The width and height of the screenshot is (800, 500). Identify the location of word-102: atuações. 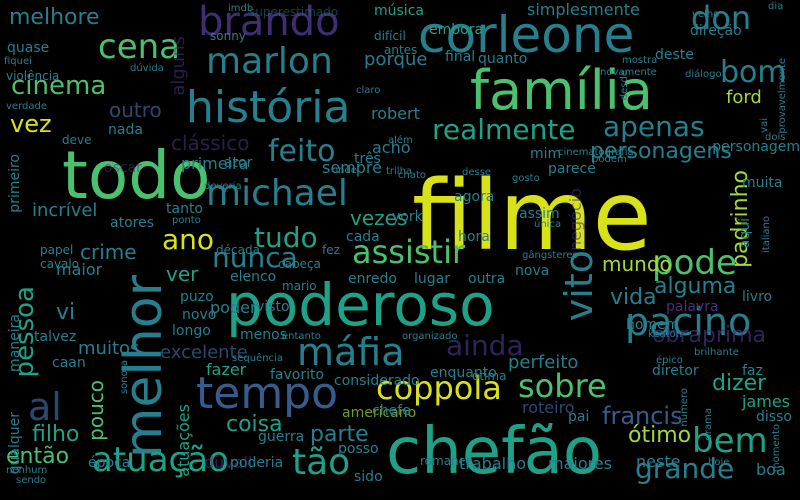
(183, 440).